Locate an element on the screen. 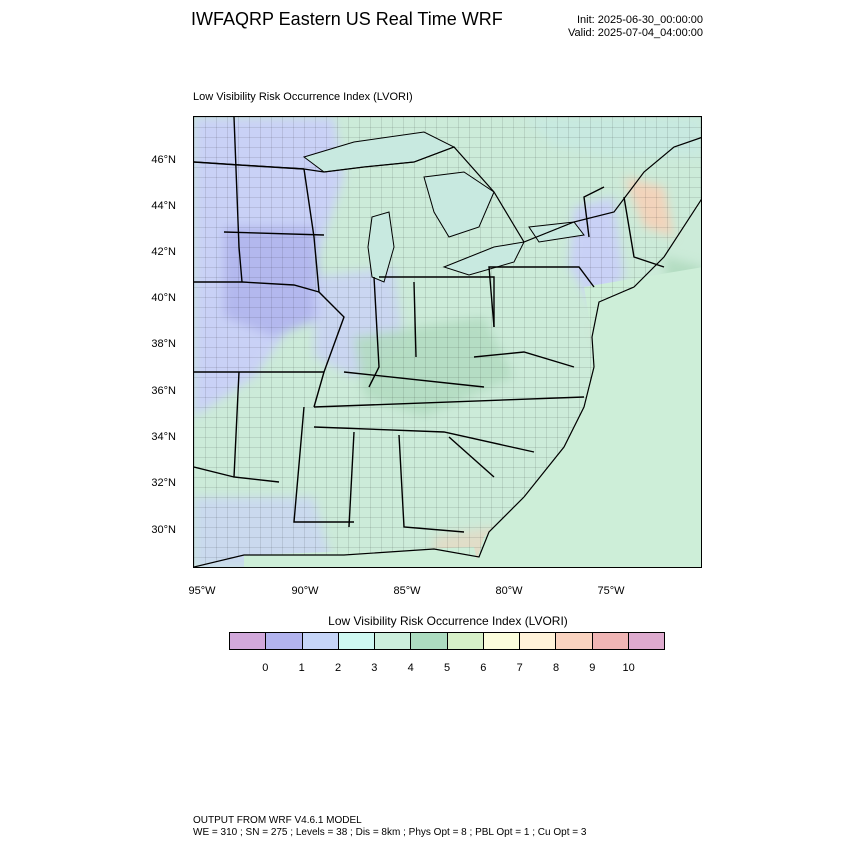 Image resolution: width=850 pixels, height=850 pixels. lat-label: 40°N is located at coordinates (163, 298).